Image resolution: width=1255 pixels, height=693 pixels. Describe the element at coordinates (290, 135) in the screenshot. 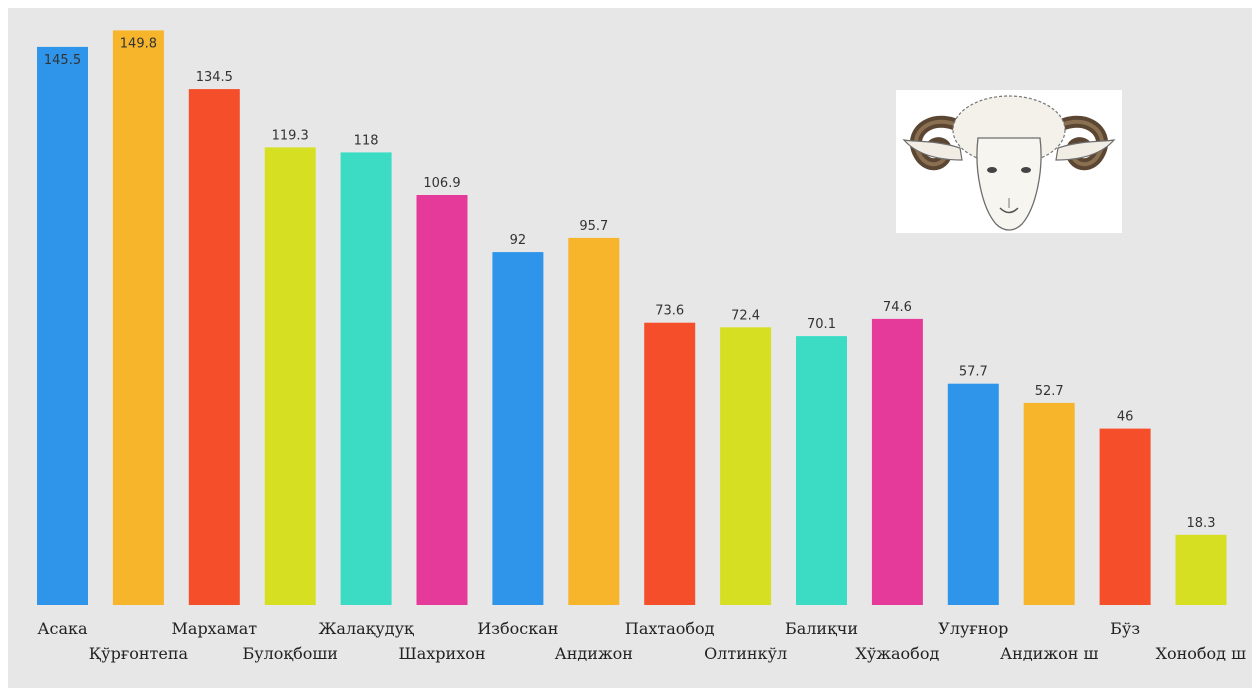

I see `value-label-3: 119.3` at that location.